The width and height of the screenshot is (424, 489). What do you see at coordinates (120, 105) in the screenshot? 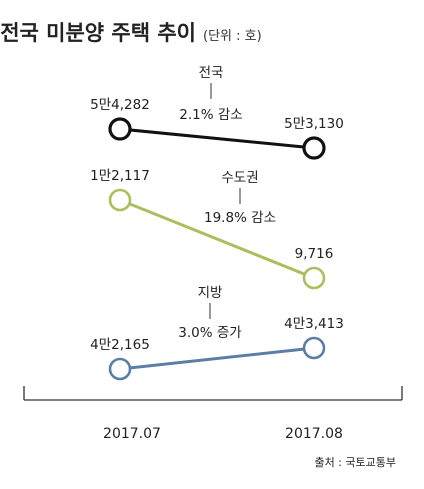
I see `value-label-0-0: 5만4,282` at bounding box center [120, 105].